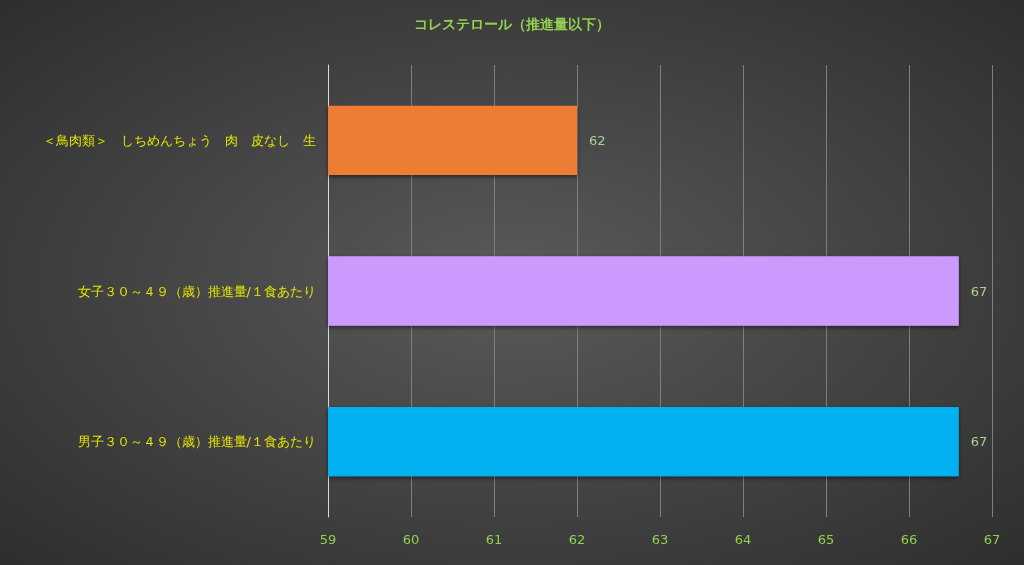  I want to click on y-tick-label: 男子３０～４９（歳）推進量/１食あたり, so click(196, 442).